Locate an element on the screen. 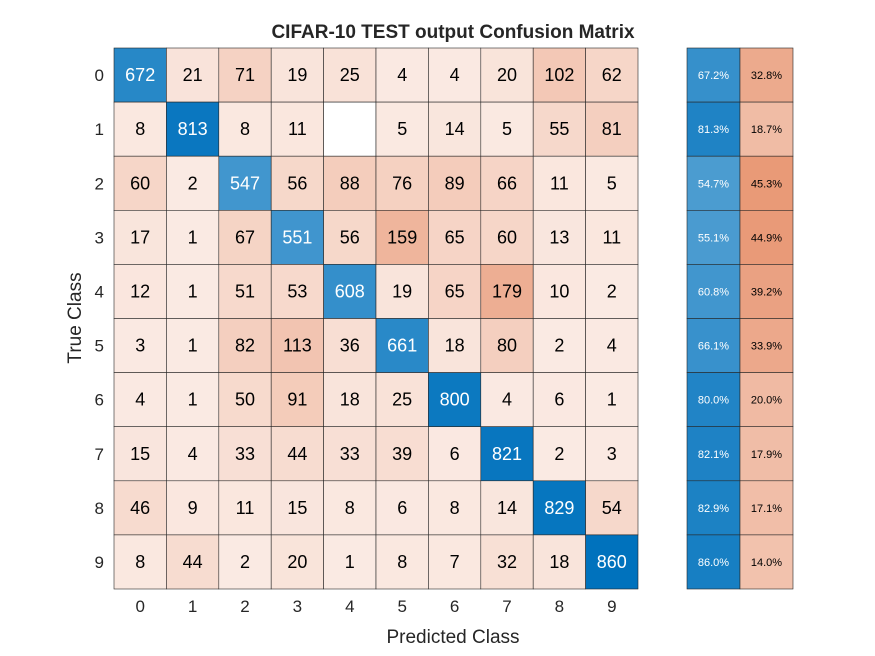 The height and width of the screenshot is (656, 875). cell-value: 661 is located at coordinates (402, 346).